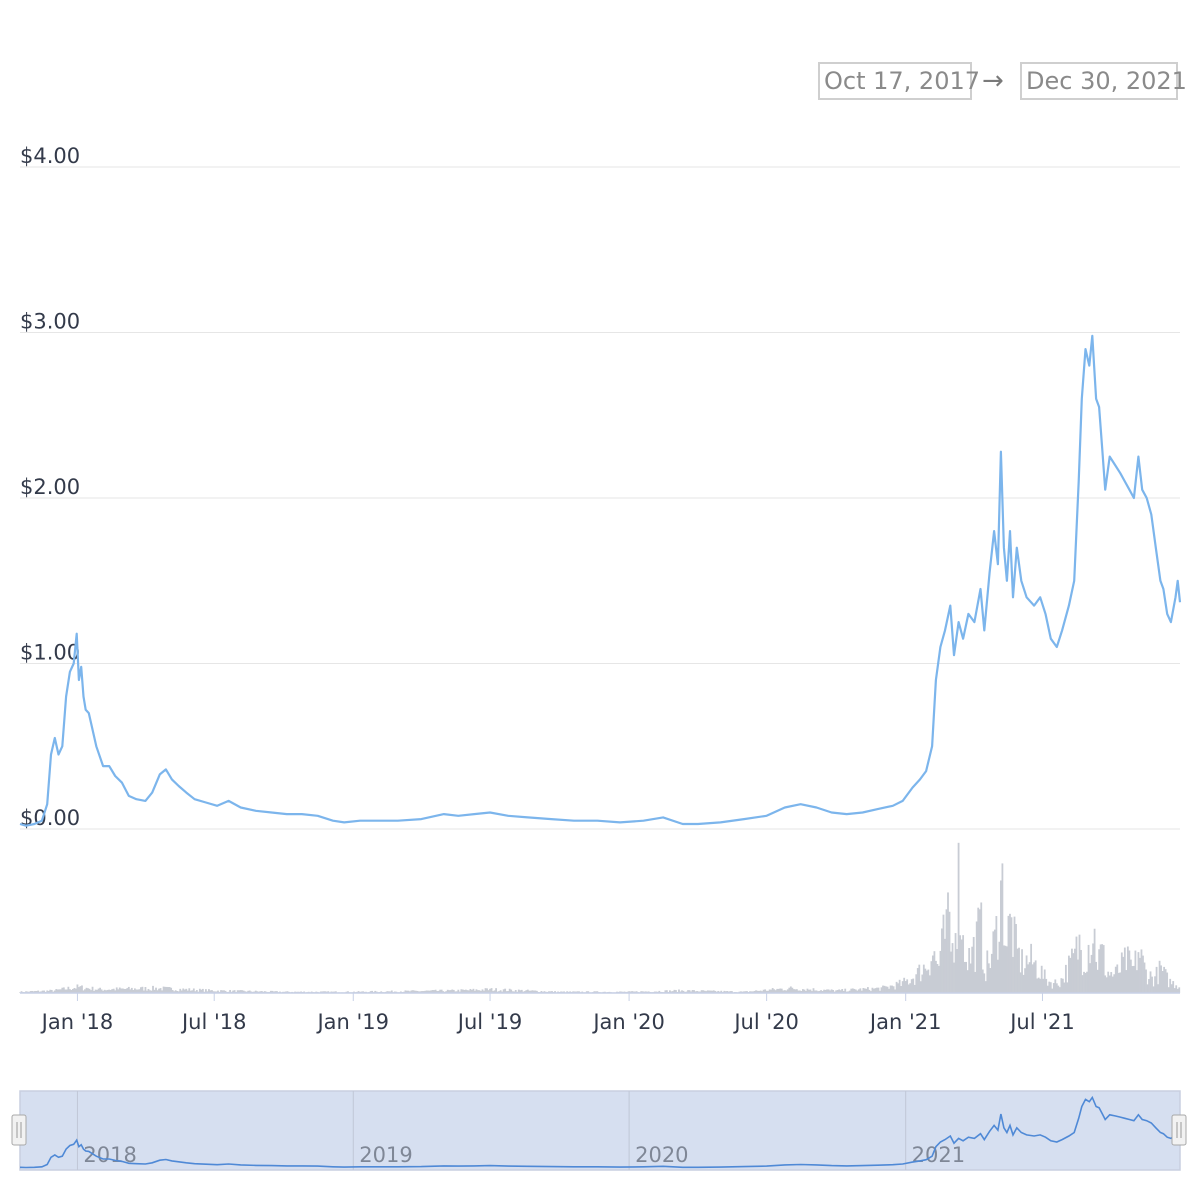 This screenshot has height=1200, width=1200. Describe the element at coordinates (1041, 1022) in the screenshot. I see `x-tick-label: Jul '21` at that location.